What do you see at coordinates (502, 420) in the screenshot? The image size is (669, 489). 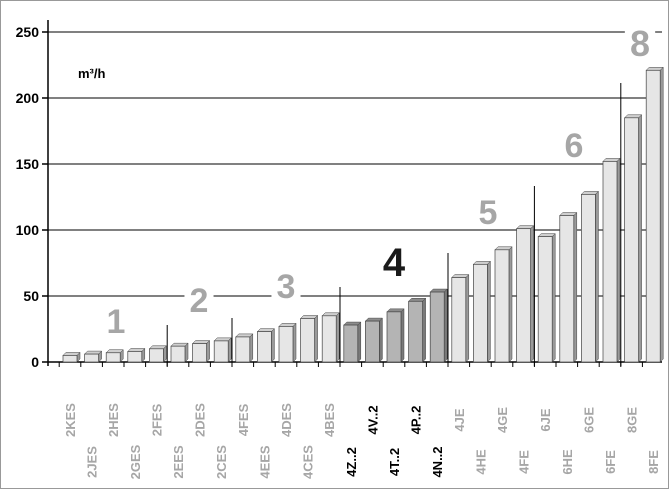 I see `x-tick-label: 4GE` at bounding box center [502, 420].